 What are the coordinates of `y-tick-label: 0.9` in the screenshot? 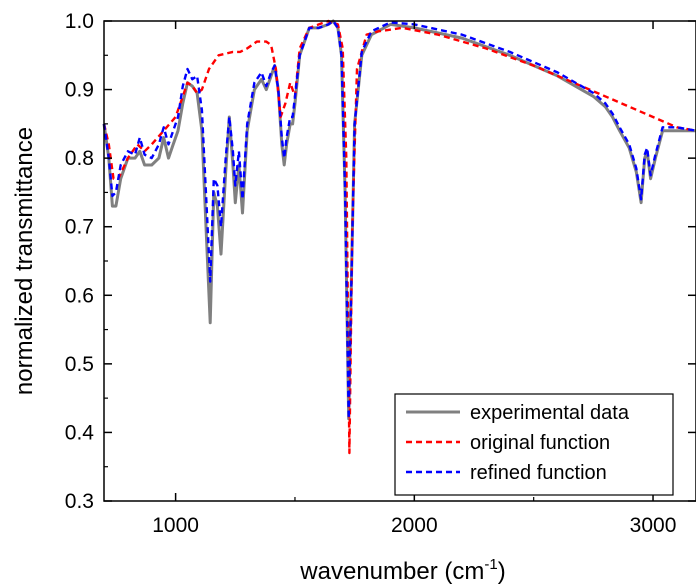 It's located at (79, 90).